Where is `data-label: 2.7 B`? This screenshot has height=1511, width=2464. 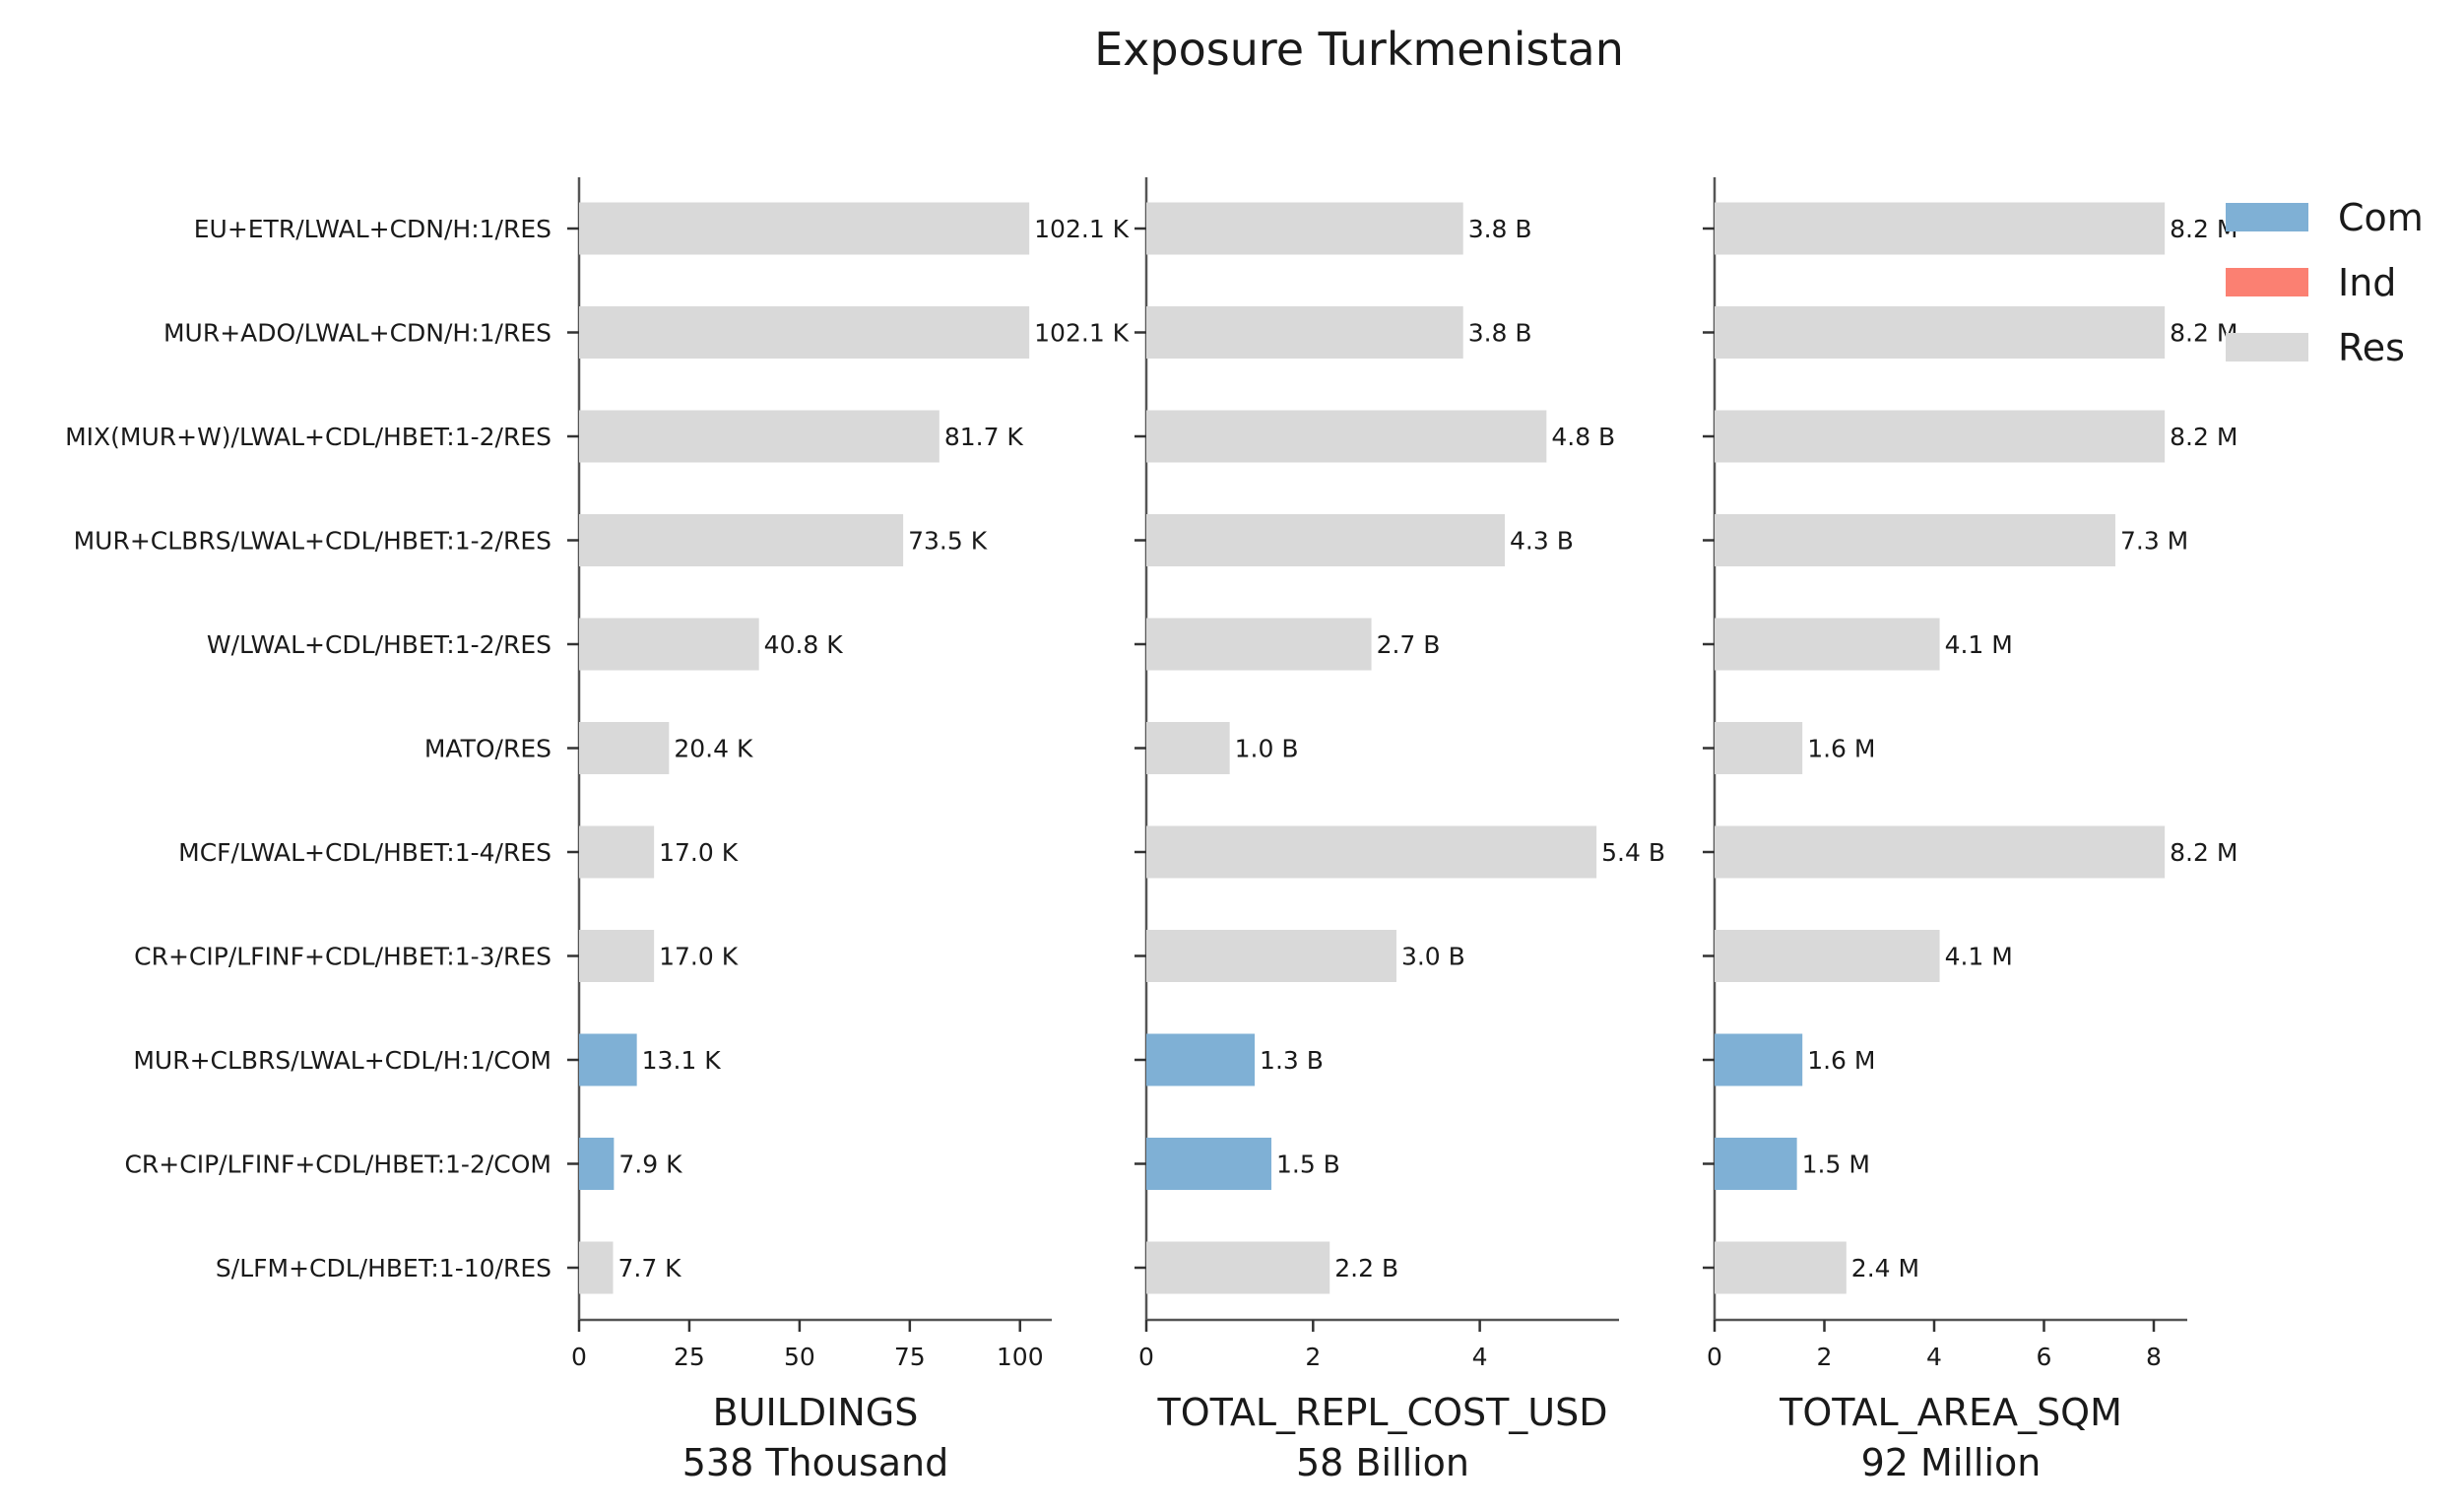 data-label: 2.7 B is located at coordinates (1409, 644).